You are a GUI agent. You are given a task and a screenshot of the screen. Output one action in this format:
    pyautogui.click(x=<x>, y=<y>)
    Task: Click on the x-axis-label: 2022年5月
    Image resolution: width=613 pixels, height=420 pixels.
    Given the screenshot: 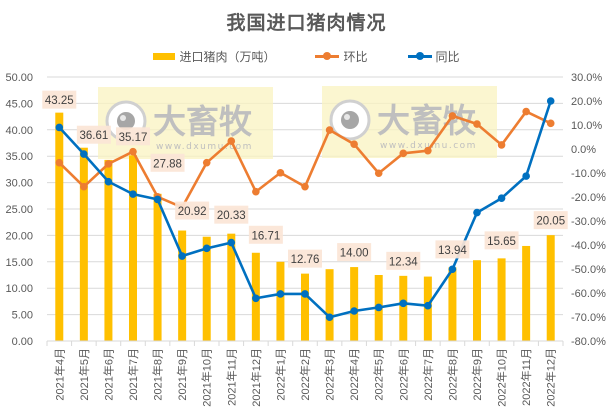 What is the action you would take?
    pyautogui.click(x=379, y=374)
    